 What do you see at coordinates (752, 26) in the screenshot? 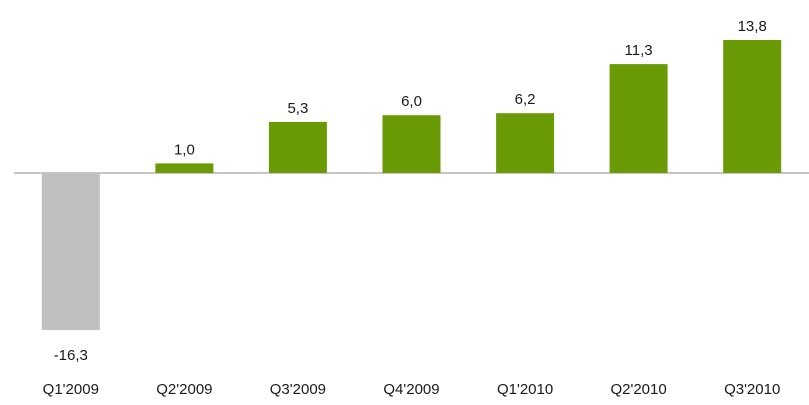
I see `data-label-6: 13,8` at bounding box center [752, 26].